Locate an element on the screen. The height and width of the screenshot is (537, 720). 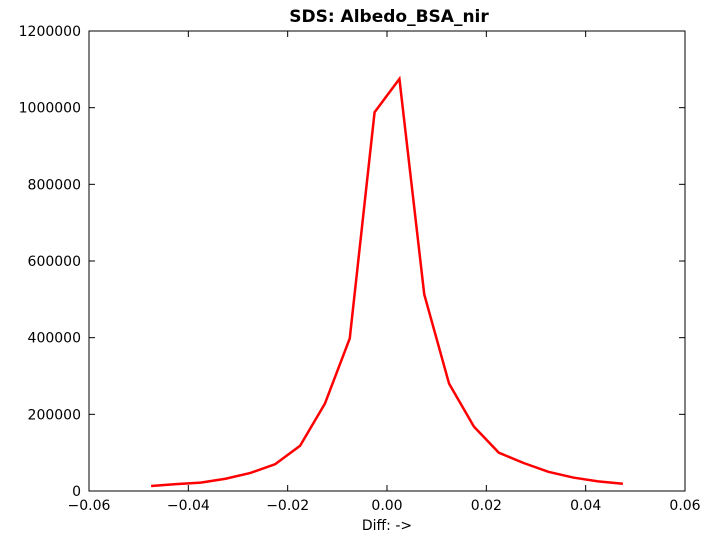
x-tick-label: 0.00 is located at coordinates (386, 506).